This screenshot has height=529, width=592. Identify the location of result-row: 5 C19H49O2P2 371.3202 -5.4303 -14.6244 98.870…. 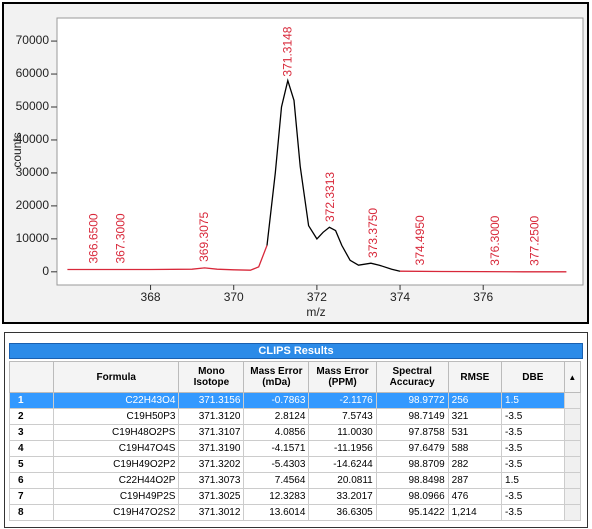
(295, 464).